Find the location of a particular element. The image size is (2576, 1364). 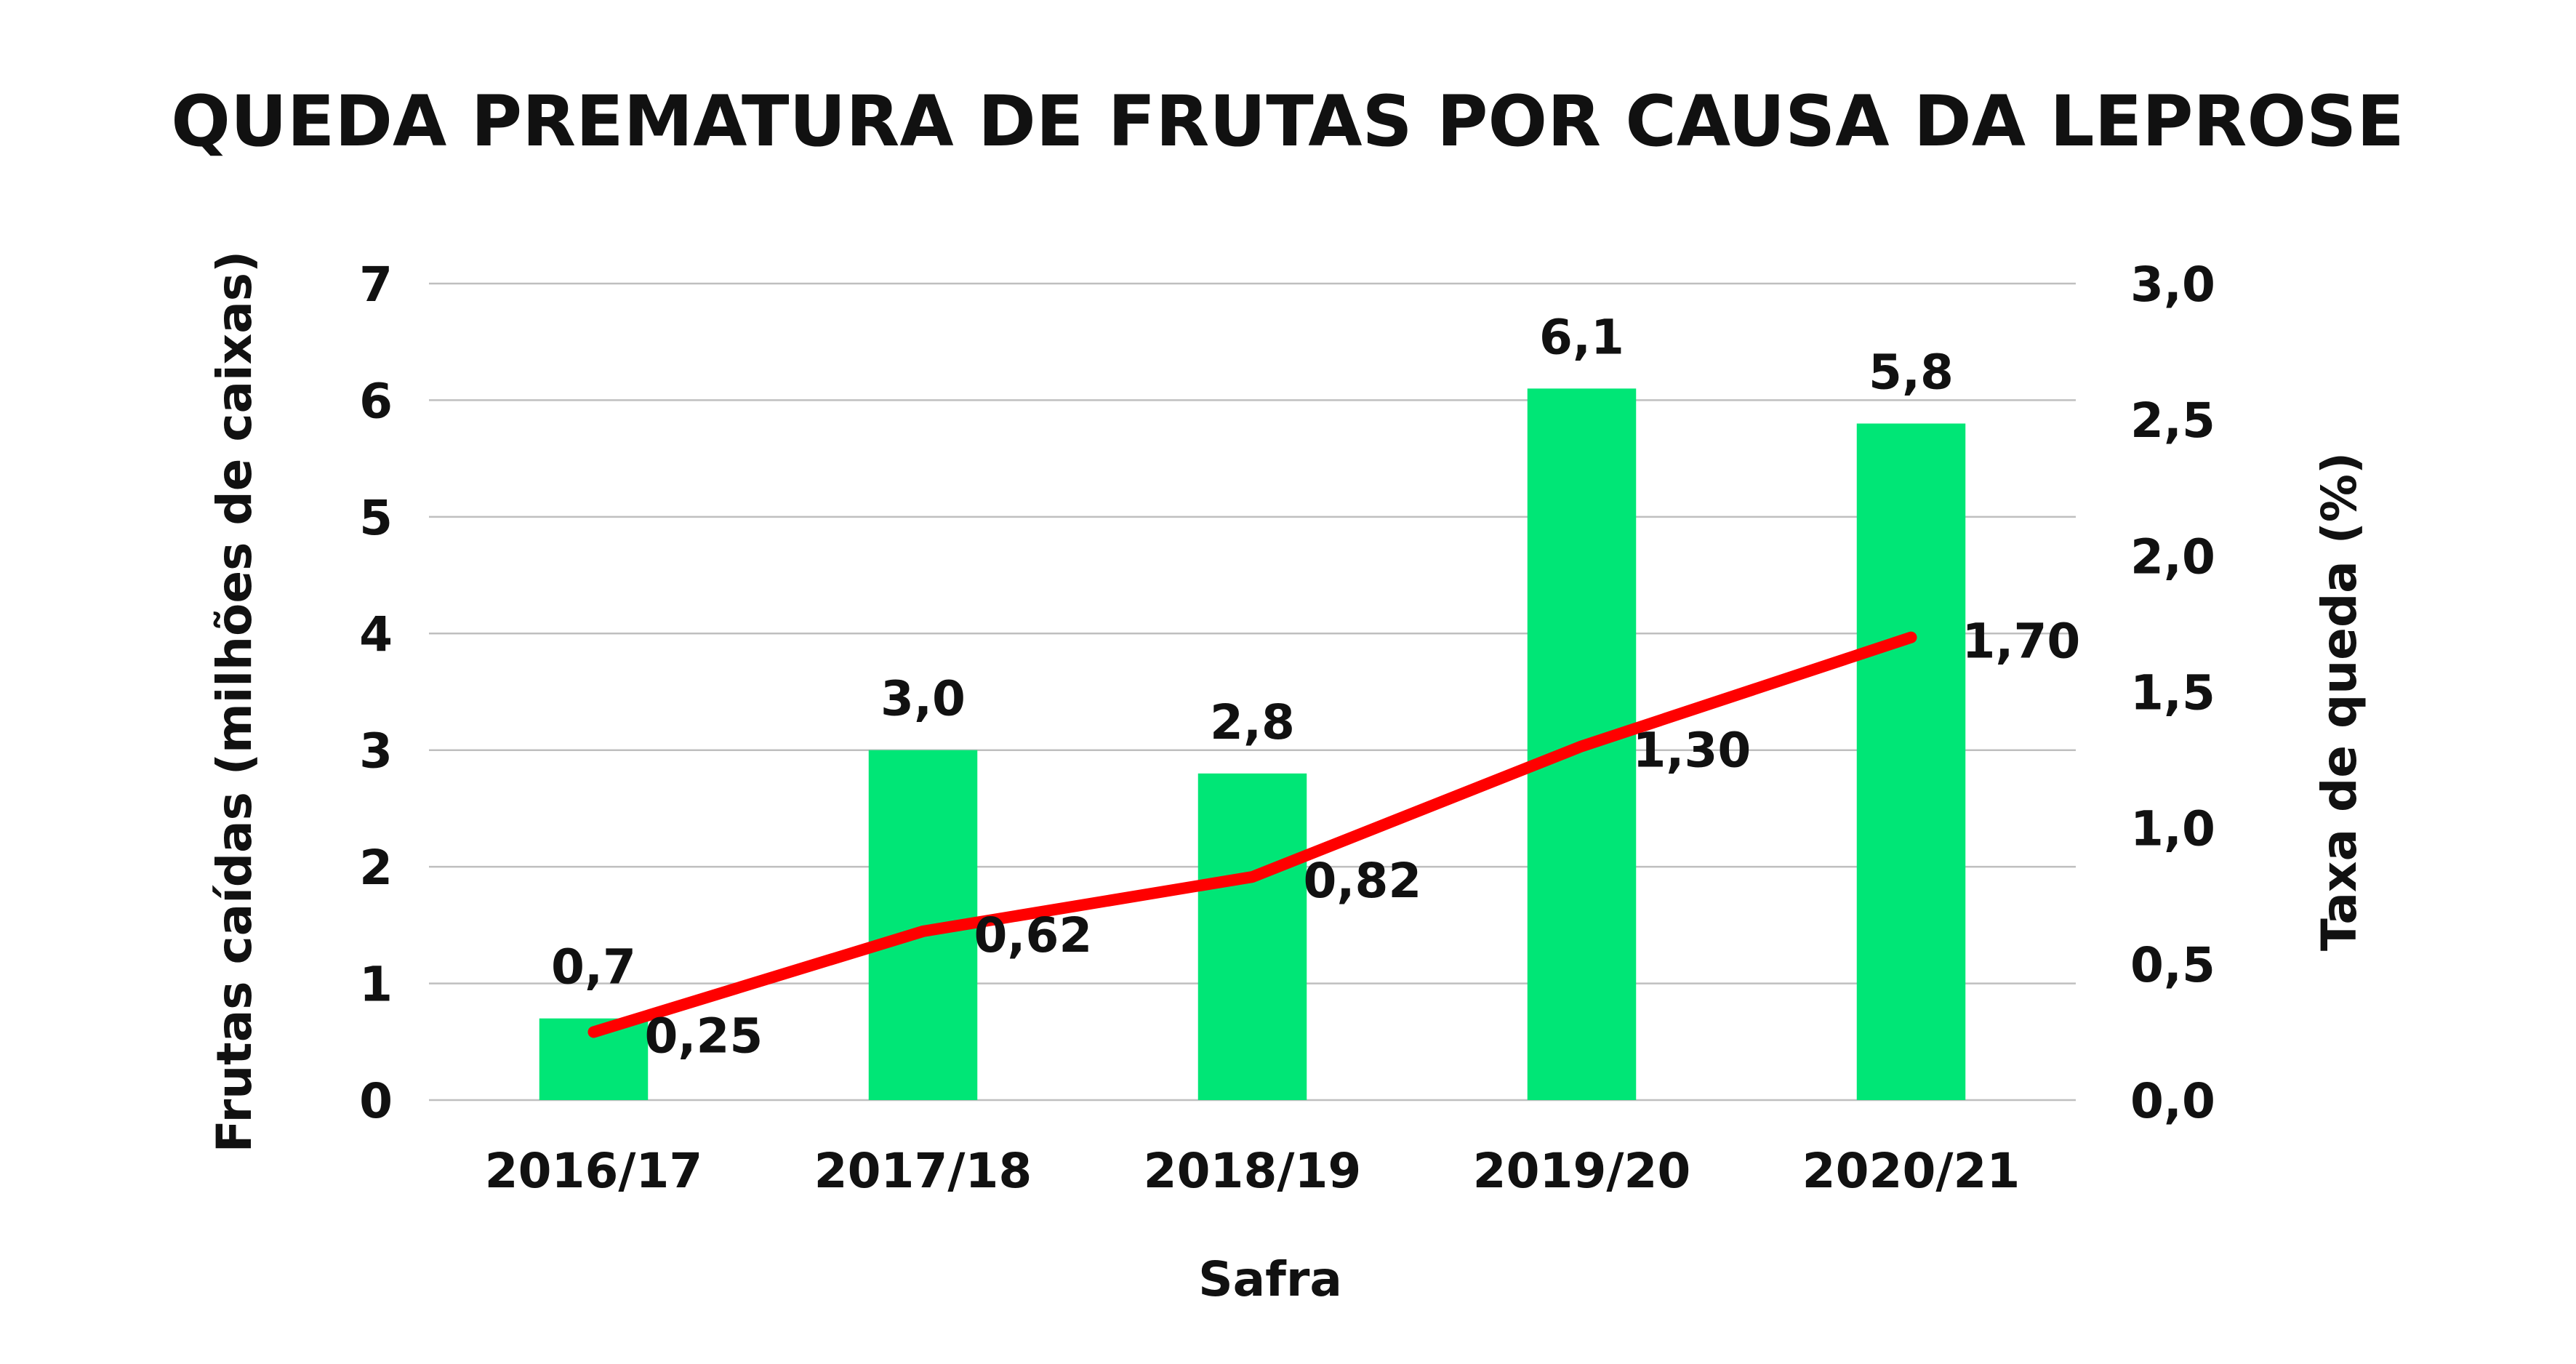

right-axis-ticks: 0,0 0,5 1,0 1,5 2,0 2,5 3,0 is located at coordinates (2172, 693).